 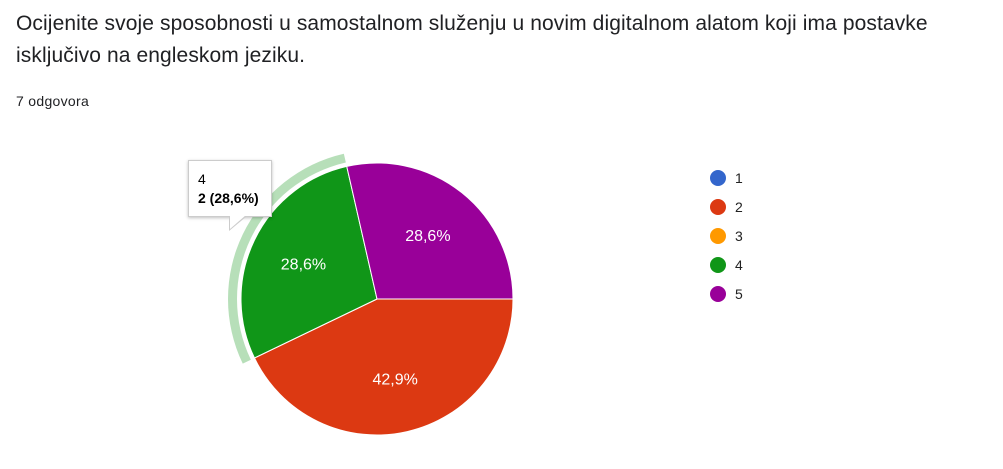 What do you see at coordinates (238, 223) in the screenshot?
I see `tooltip-pointer` at bounding box center [238, 223].